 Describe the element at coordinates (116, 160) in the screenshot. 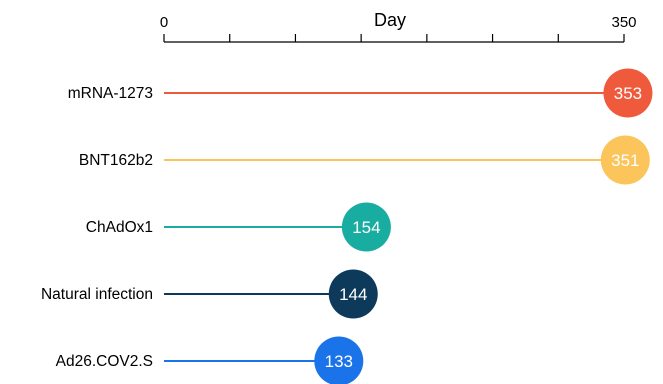

I see `category-label: BNT162b2` at that location.